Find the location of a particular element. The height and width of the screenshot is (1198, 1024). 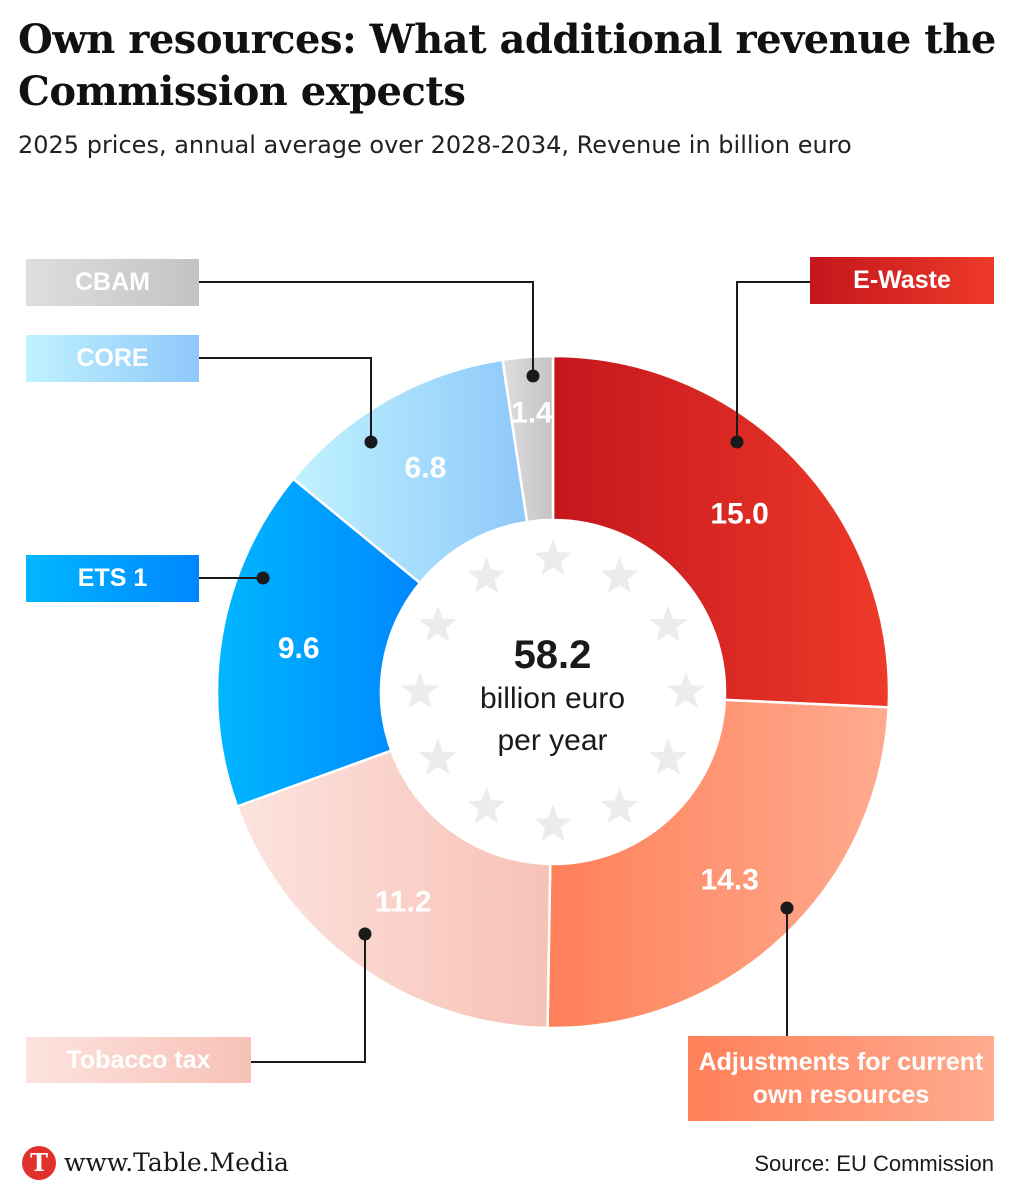

slice-adjustments-for-current-own-resources is located at coordinates (718, 864).